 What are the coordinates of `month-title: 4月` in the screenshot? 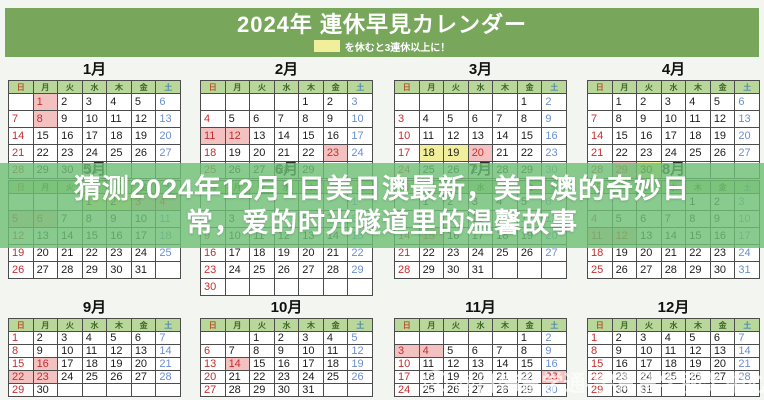 It's located at (673, 69).